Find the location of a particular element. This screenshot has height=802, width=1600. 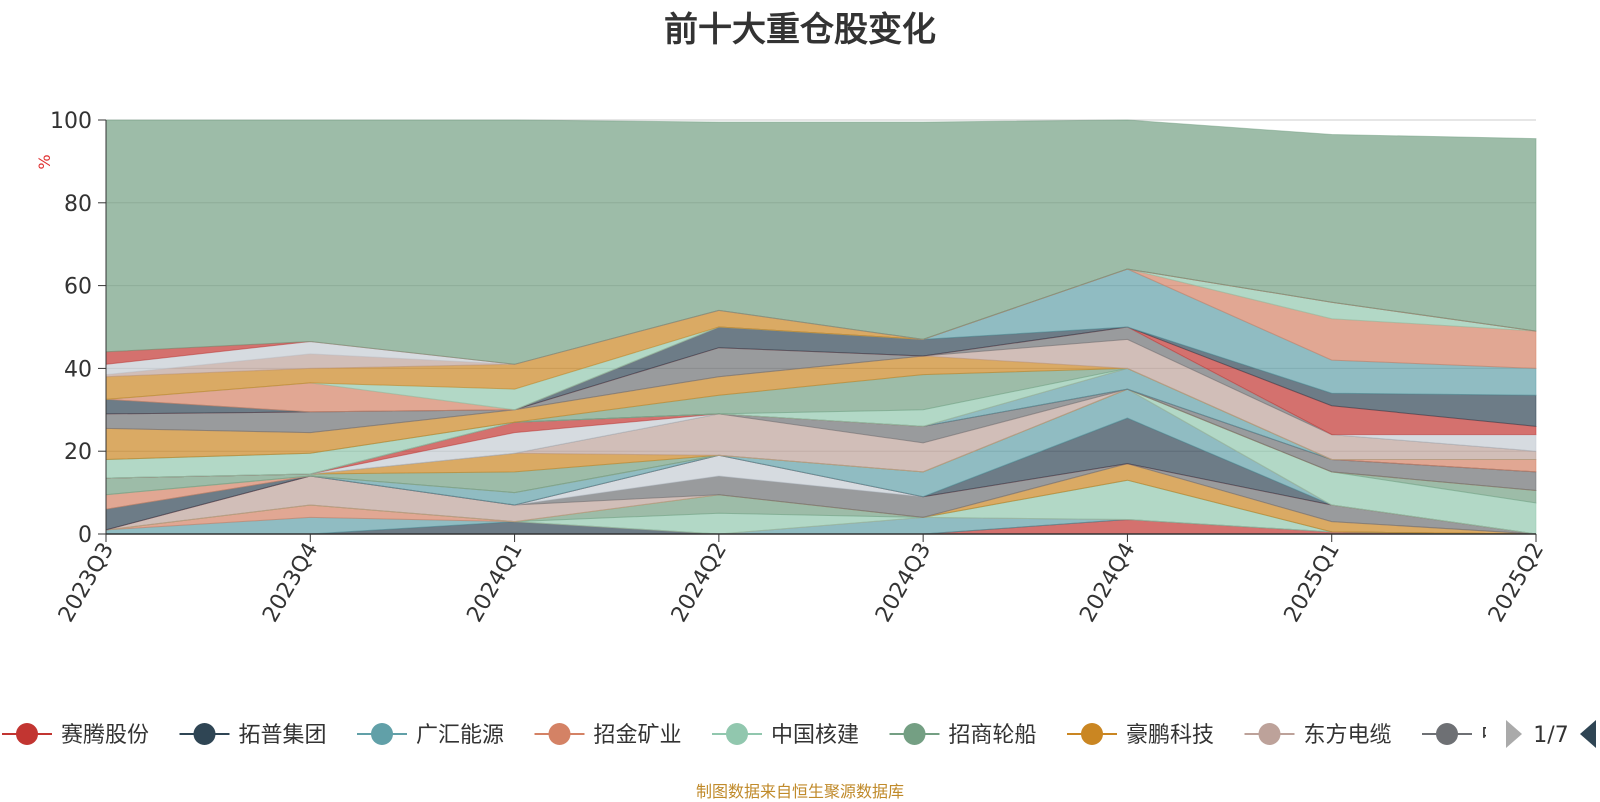

legend-item: 东方电缆 is located at coordinates (1318, 735).